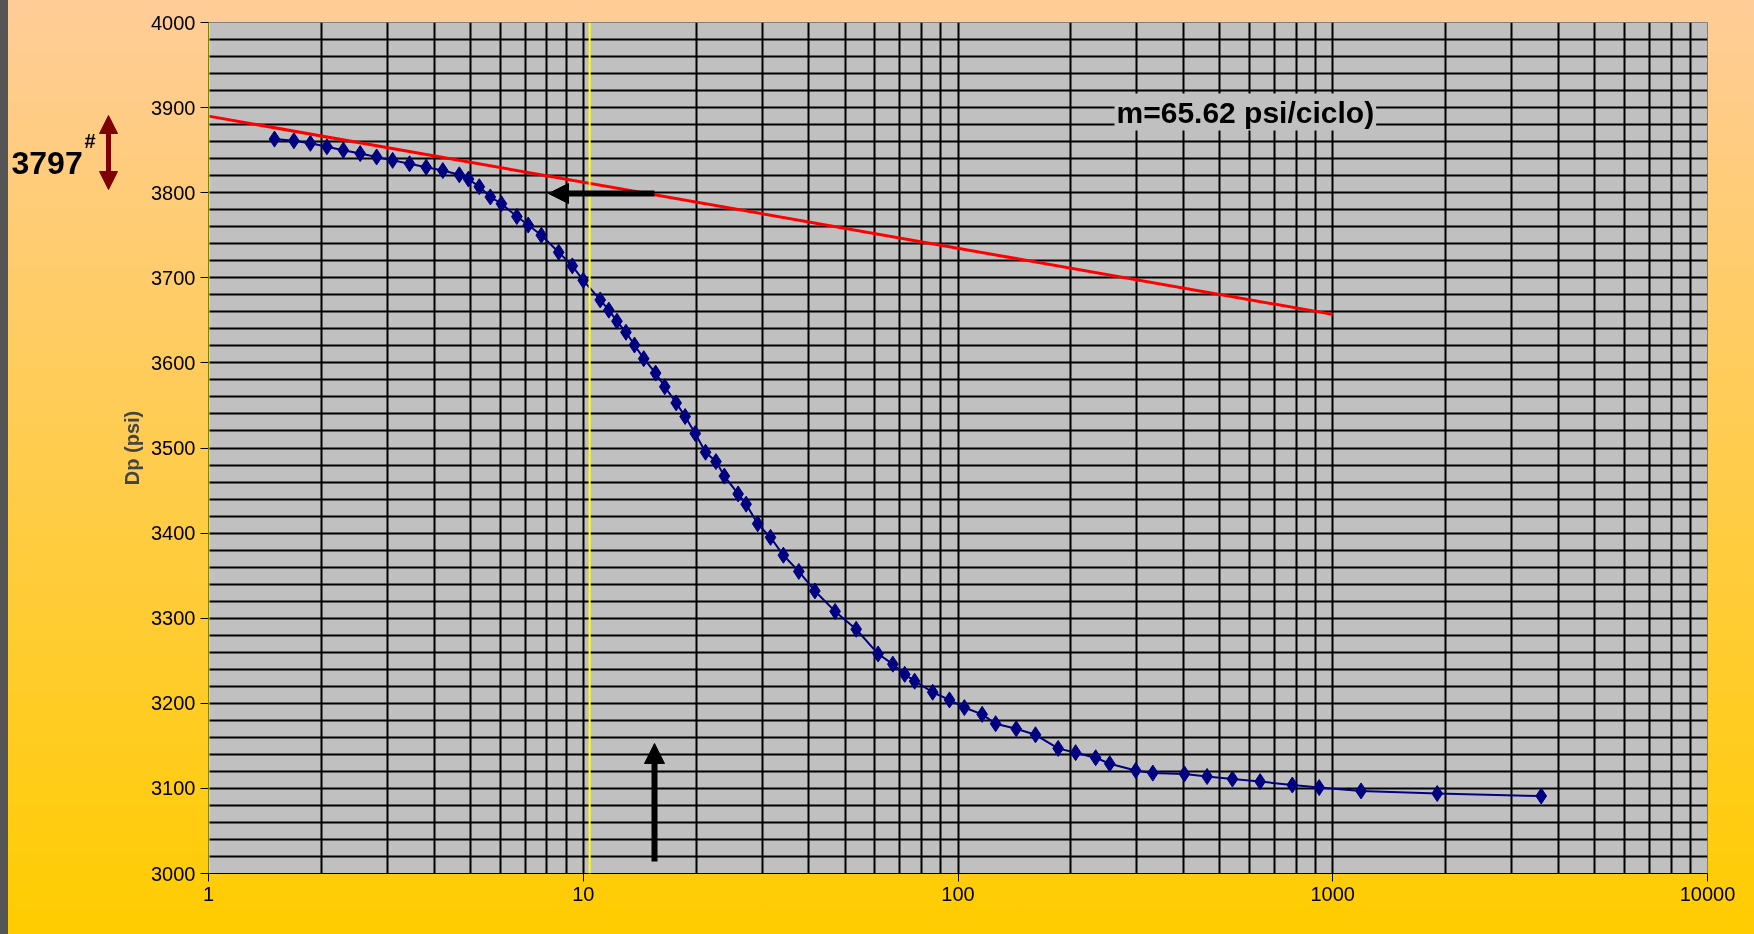  What do you see at coordinates (1245, 112) in the screenshot?
I see `annotation: m=65.62 psi/ciclo)` at bounding box center [1245, 112].